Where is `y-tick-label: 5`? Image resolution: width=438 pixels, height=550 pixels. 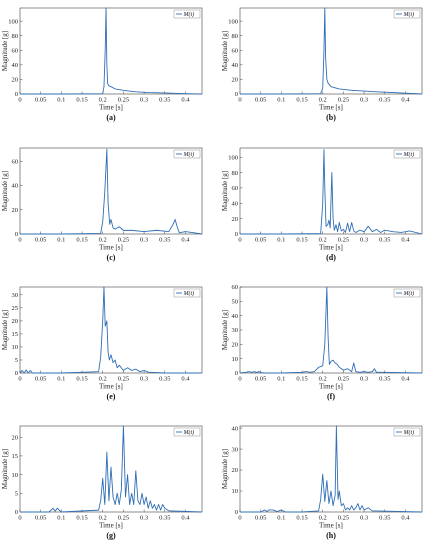
y-tick-label: 5 is located at coordinates (16, 494).